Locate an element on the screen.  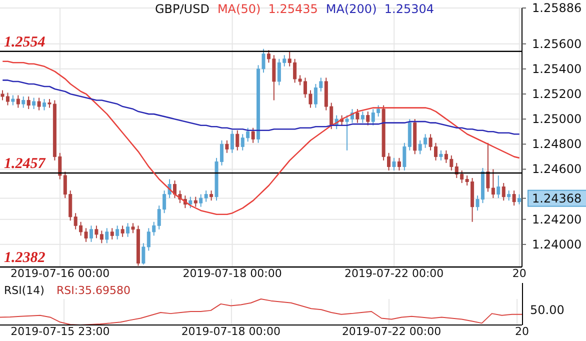
chart-title: GBP/USD is located at coordinates (182, 9).